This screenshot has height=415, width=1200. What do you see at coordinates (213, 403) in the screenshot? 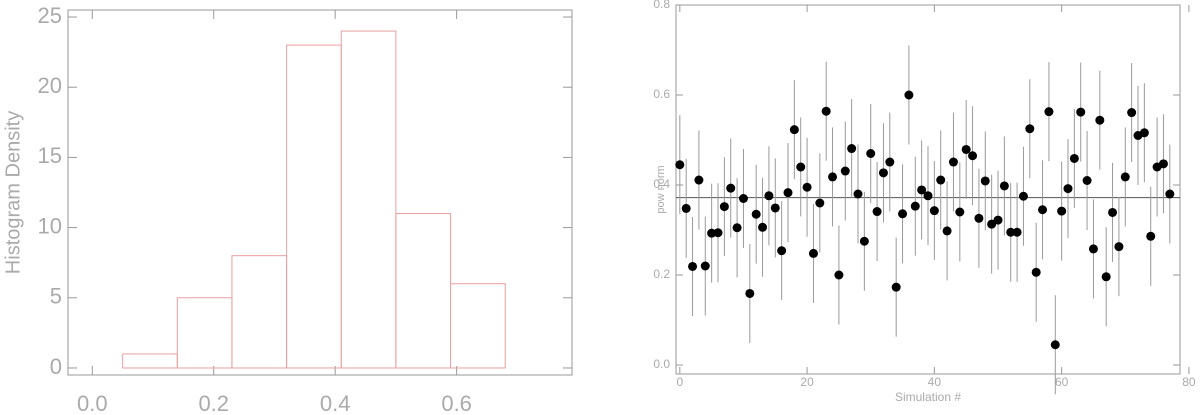
I see `x-tick-label: 0.2` at bounding box center [213, 403].